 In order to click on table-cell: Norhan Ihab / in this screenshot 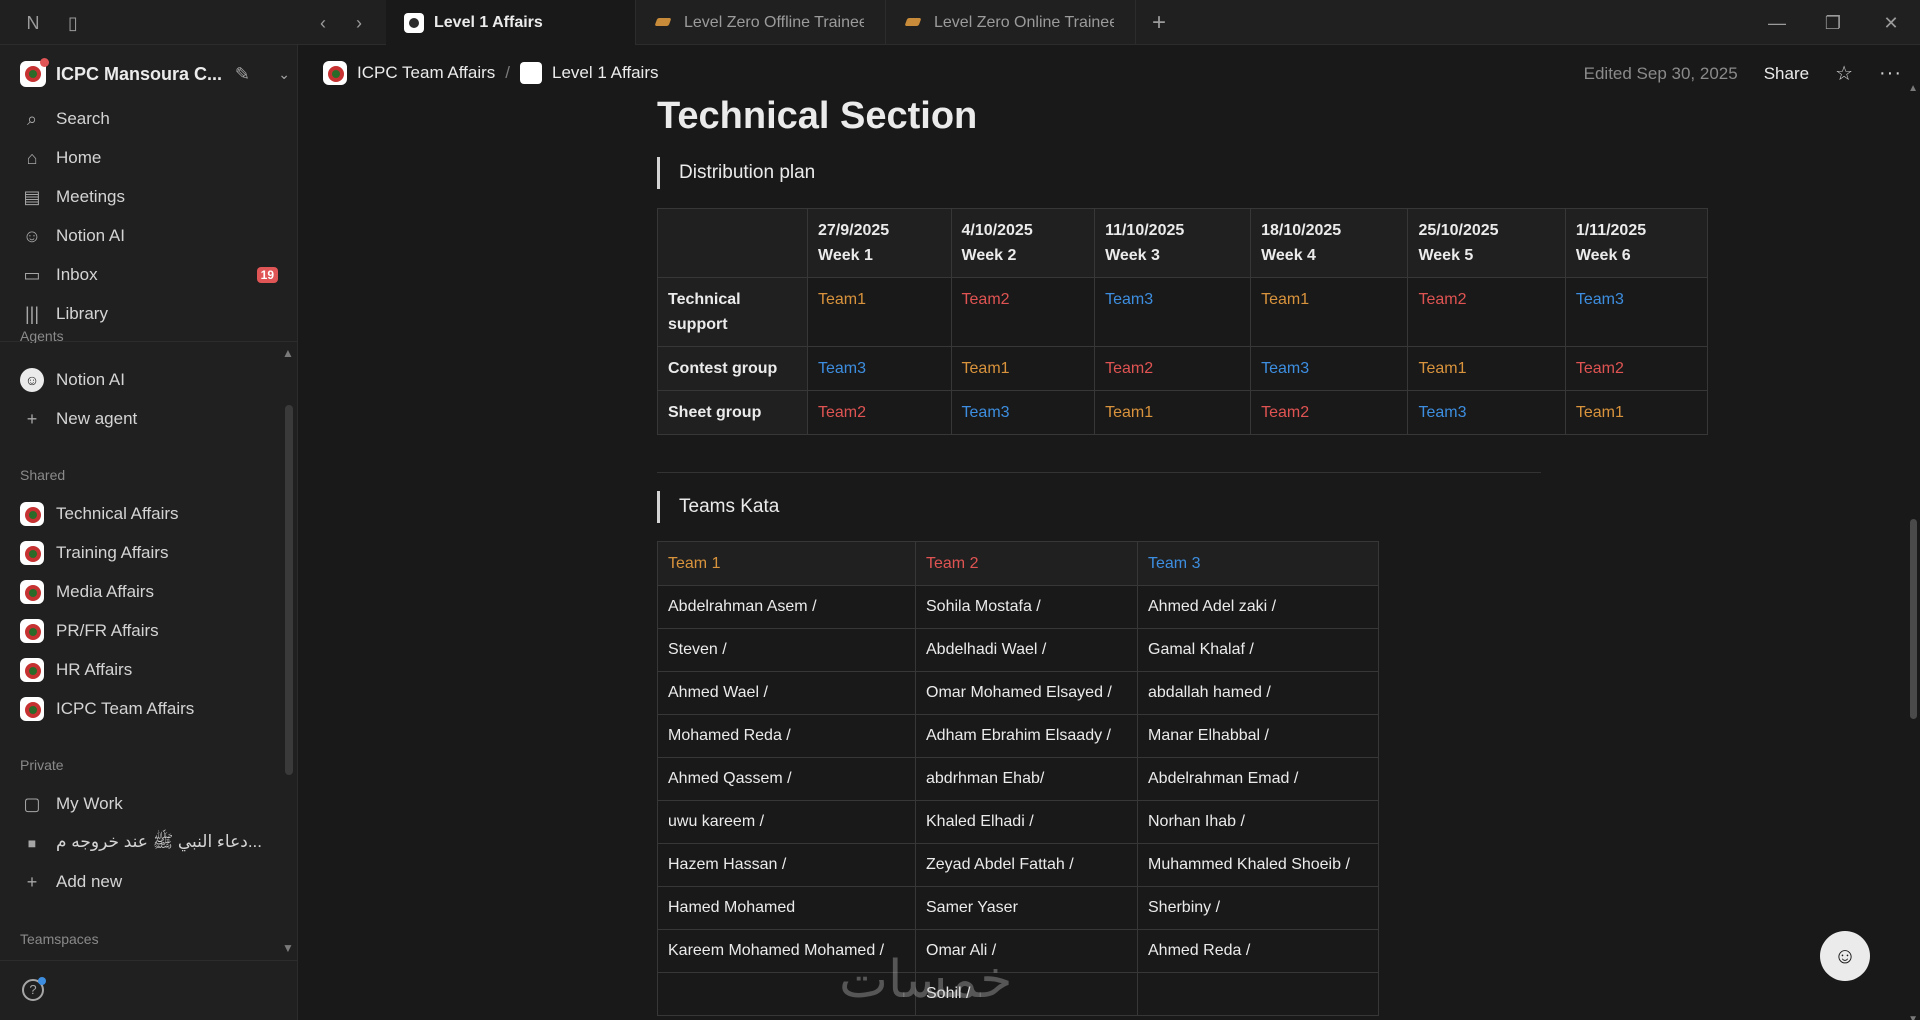, I will do `click(1258, 822)`.